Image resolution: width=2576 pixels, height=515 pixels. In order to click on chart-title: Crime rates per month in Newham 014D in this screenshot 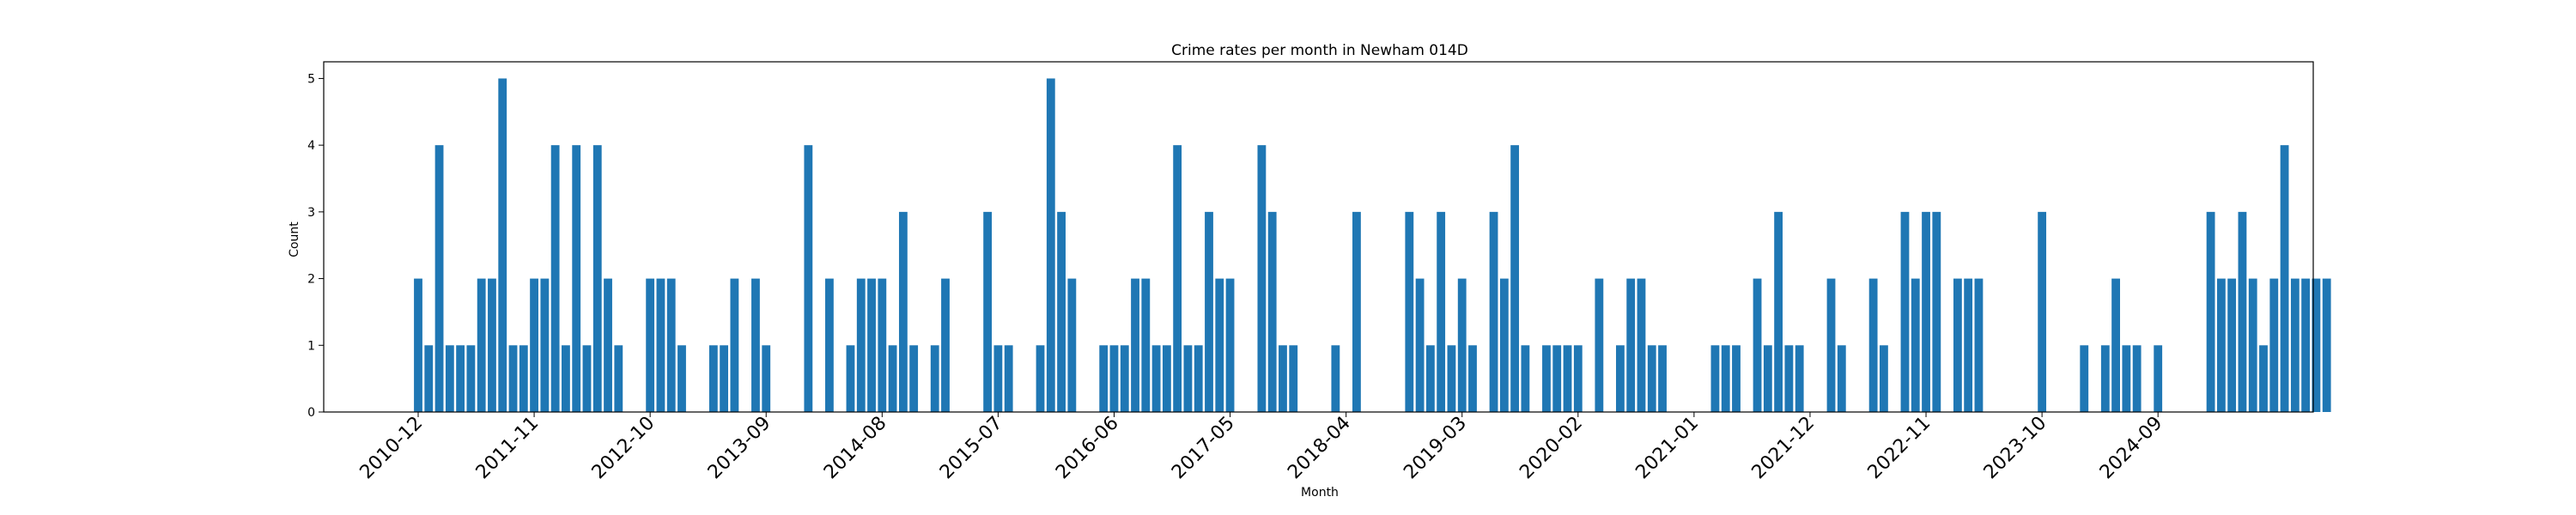, I will do `click(1319, 50)`.